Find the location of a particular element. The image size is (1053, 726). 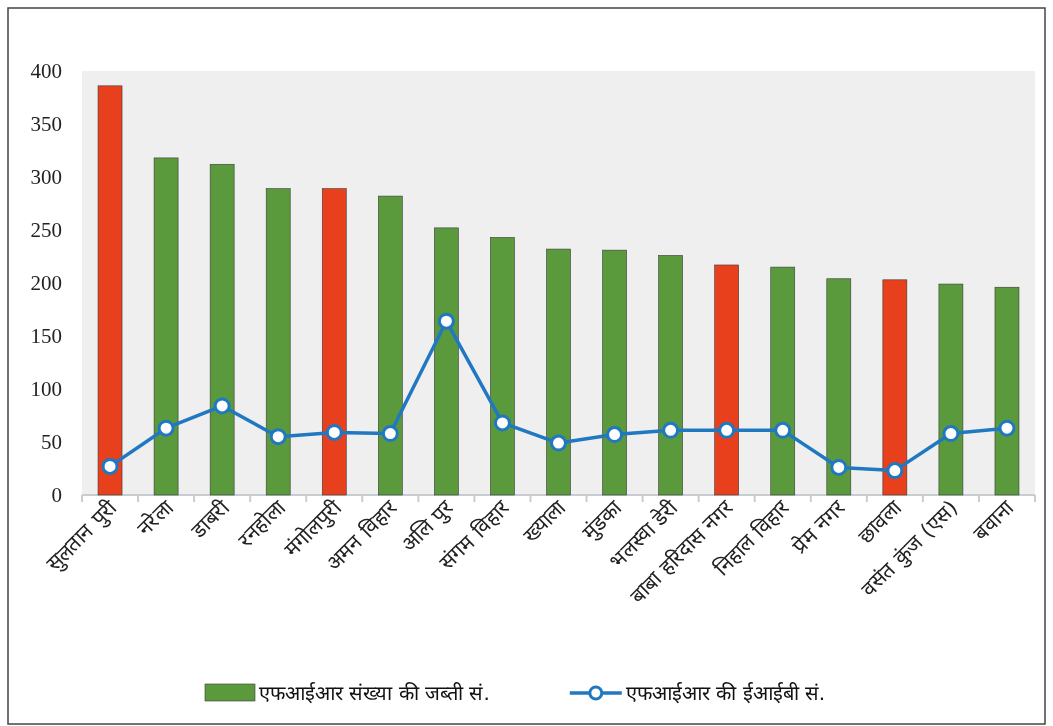

y-tick-label: 100 is located at coordinates (46, 389).